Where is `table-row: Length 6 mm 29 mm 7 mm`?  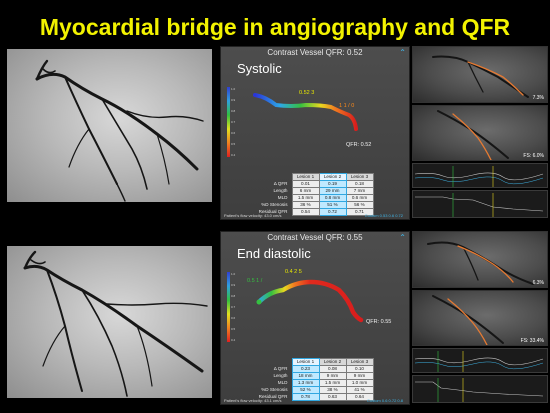 table-row: Length 6 mm 29 mm 7 mm is located at coordinates (314, 191).